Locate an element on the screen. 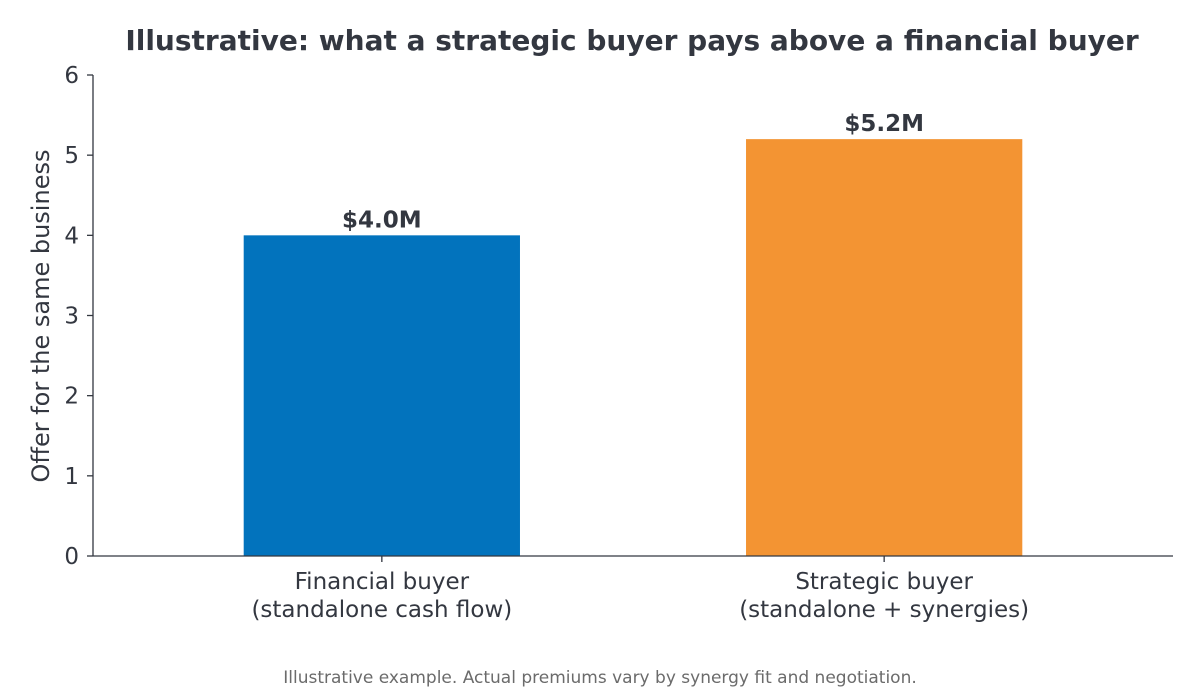 This screenshot has width=1200, height=690. y-axis-label: Offer for the same business is located at coordinates (41, 316).